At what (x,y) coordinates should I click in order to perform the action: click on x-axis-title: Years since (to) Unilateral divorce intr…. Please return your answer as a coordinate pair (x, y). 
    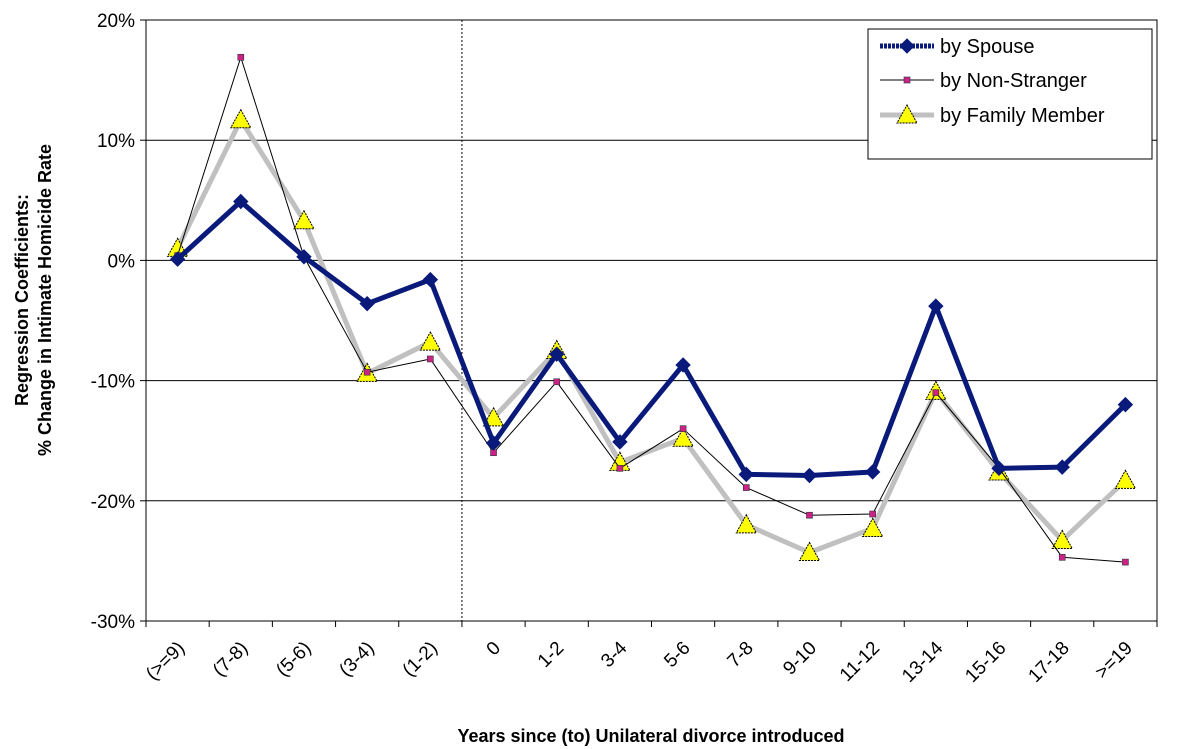
    Looking at the image, I should click on (650, 736).